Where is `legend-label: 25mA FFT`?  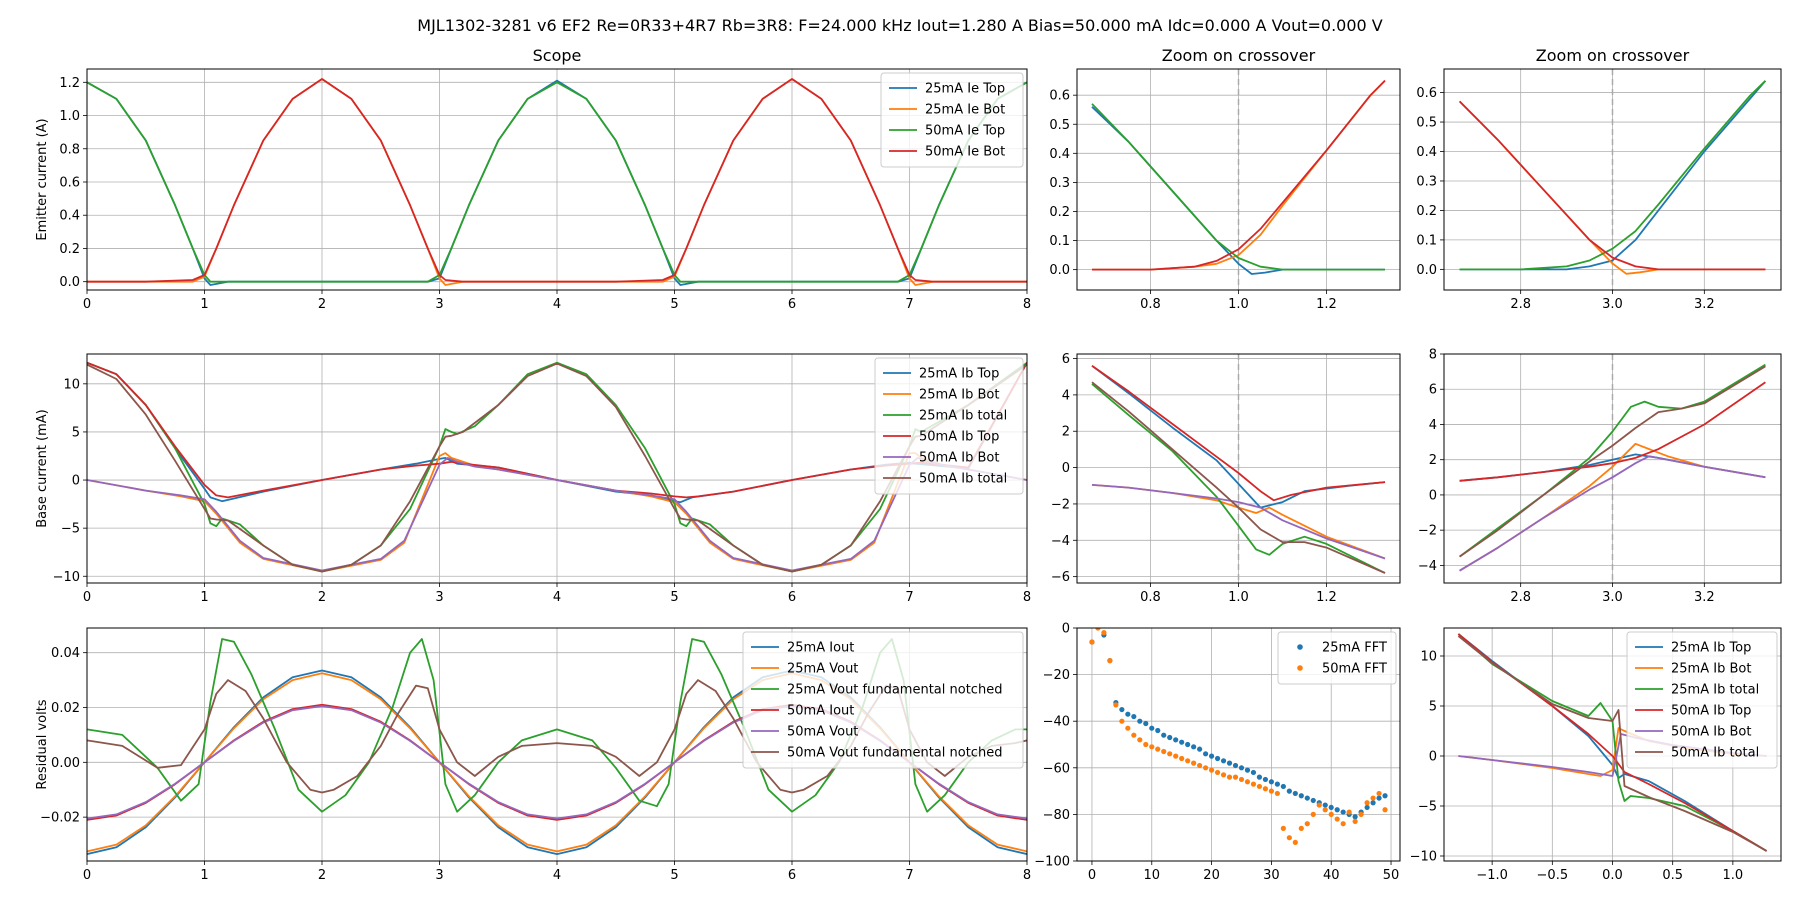 legend-label: 25mA FFT is located at coordinates (1354, 648).